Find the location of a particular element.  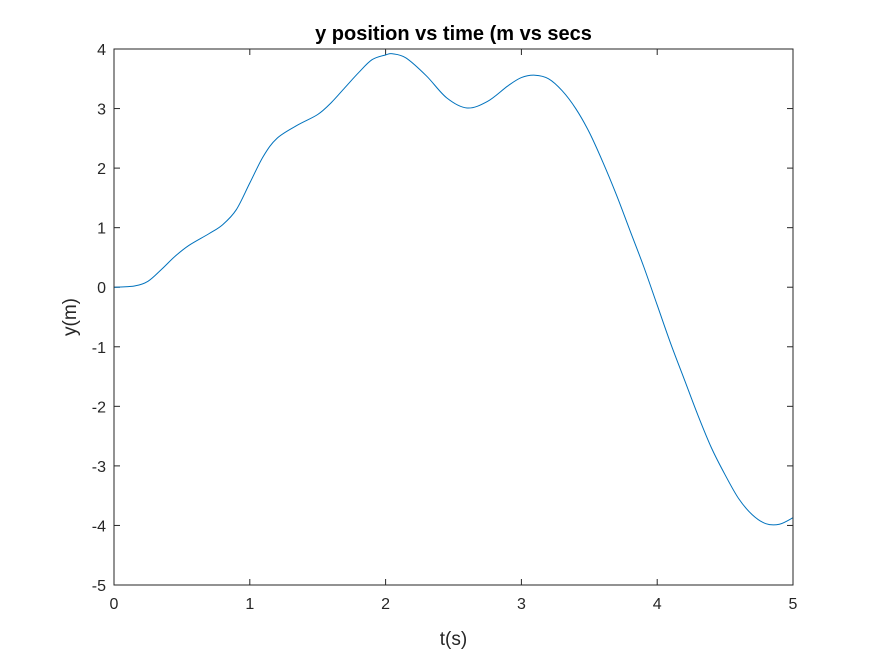

x-tick-label: 0 is located at coordinates (114, 604).